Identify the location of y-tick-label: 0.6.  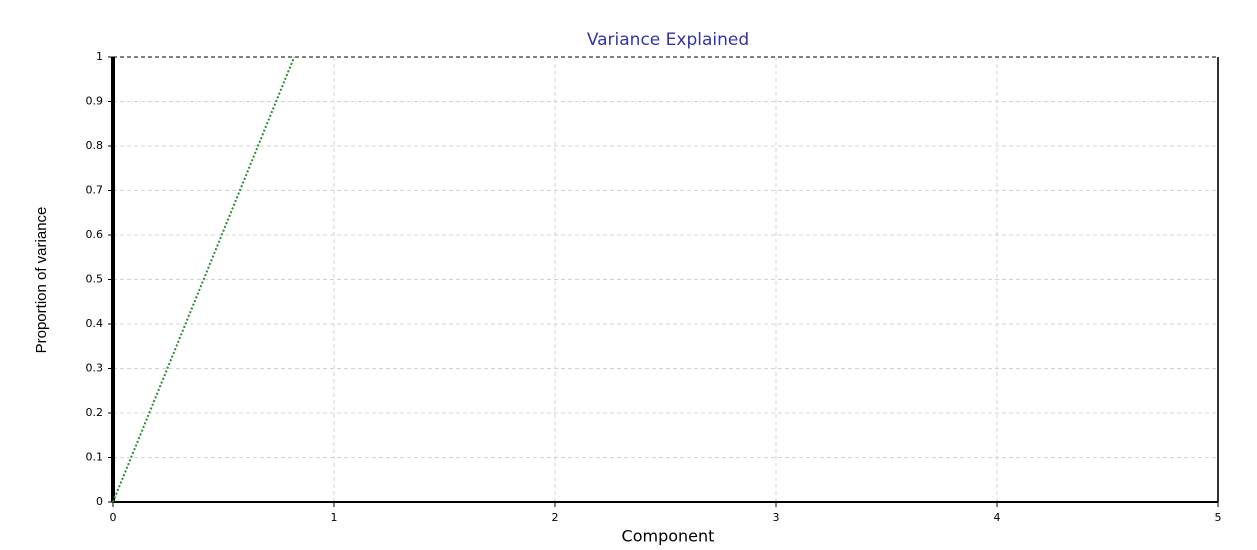
(95, 234).